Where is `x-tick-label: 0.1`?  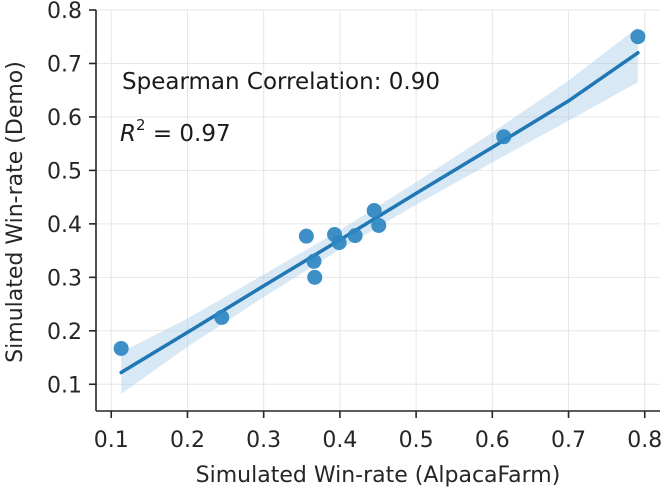
x-tick-label: 0.1 is located at coordinates (111, 440).